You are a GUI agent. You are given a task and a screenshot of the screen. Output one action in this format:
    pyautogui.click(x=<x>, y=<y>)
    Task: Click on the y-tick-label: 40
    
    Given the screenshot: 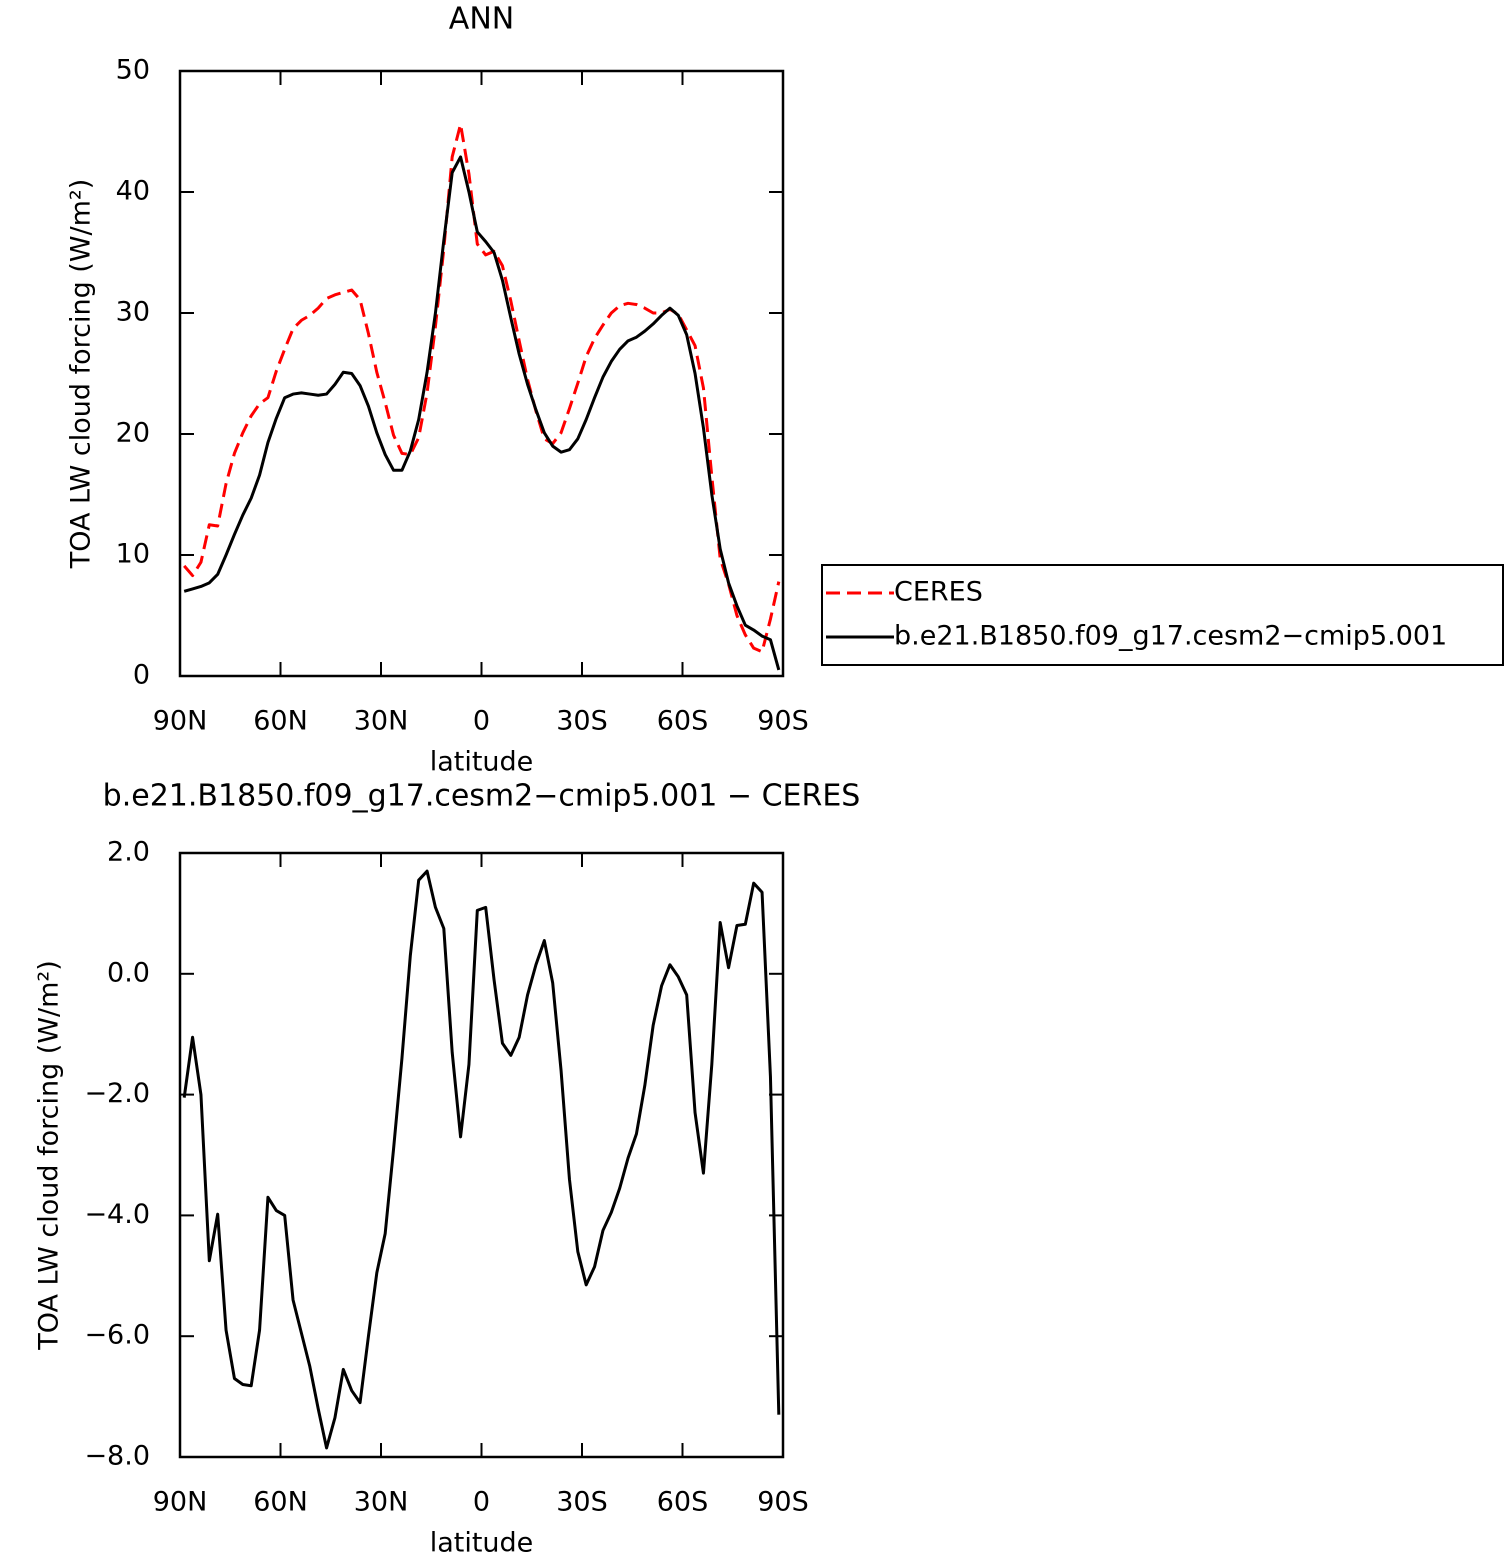 What is the action you would take?
    pyautogui.click(x=133, y=191)
    